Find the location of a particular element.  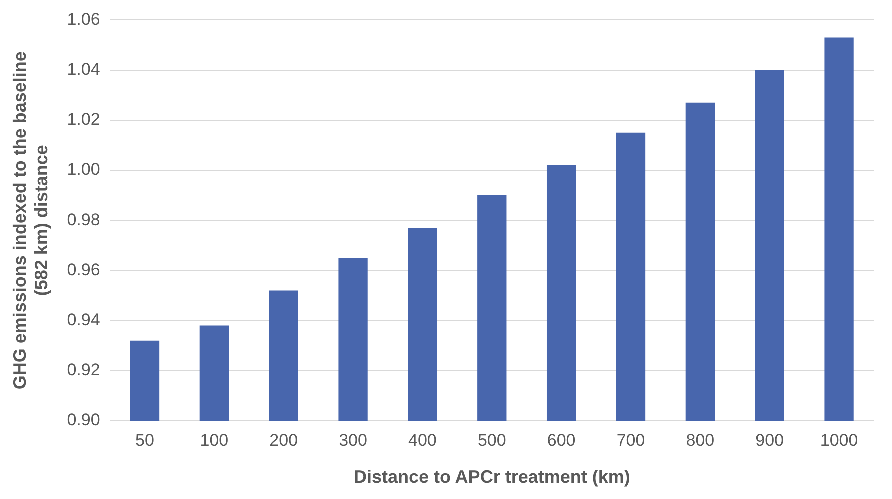

x-tick-label: 700 is located at coordinates (631, 440).